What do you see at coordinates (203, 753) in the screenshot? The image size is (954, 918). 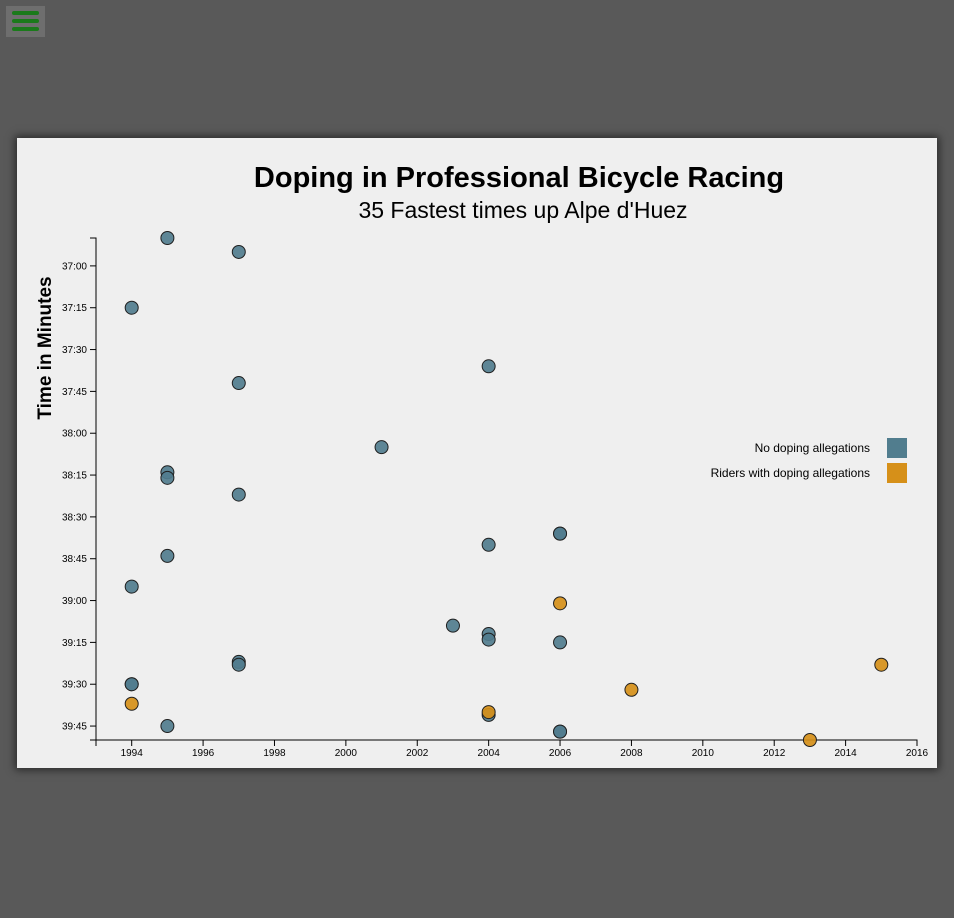 I see `x-tick-label: 1996` at bounding box center [203, 753].